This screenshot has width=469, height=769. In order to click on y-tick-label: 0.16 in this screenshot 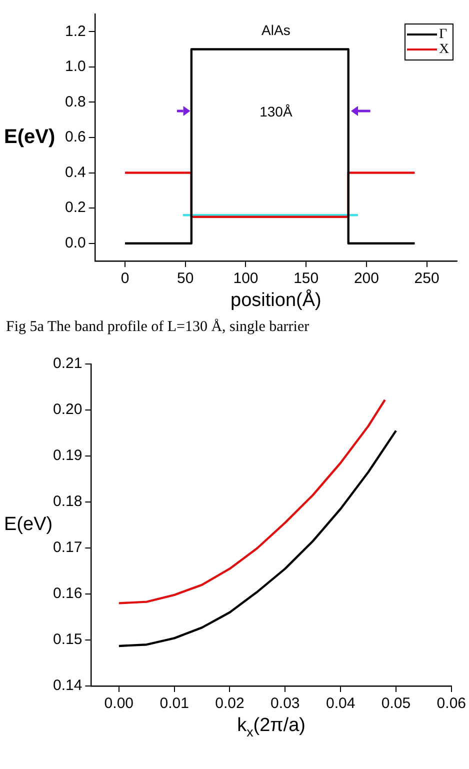, I will do `click(67, 593)`.